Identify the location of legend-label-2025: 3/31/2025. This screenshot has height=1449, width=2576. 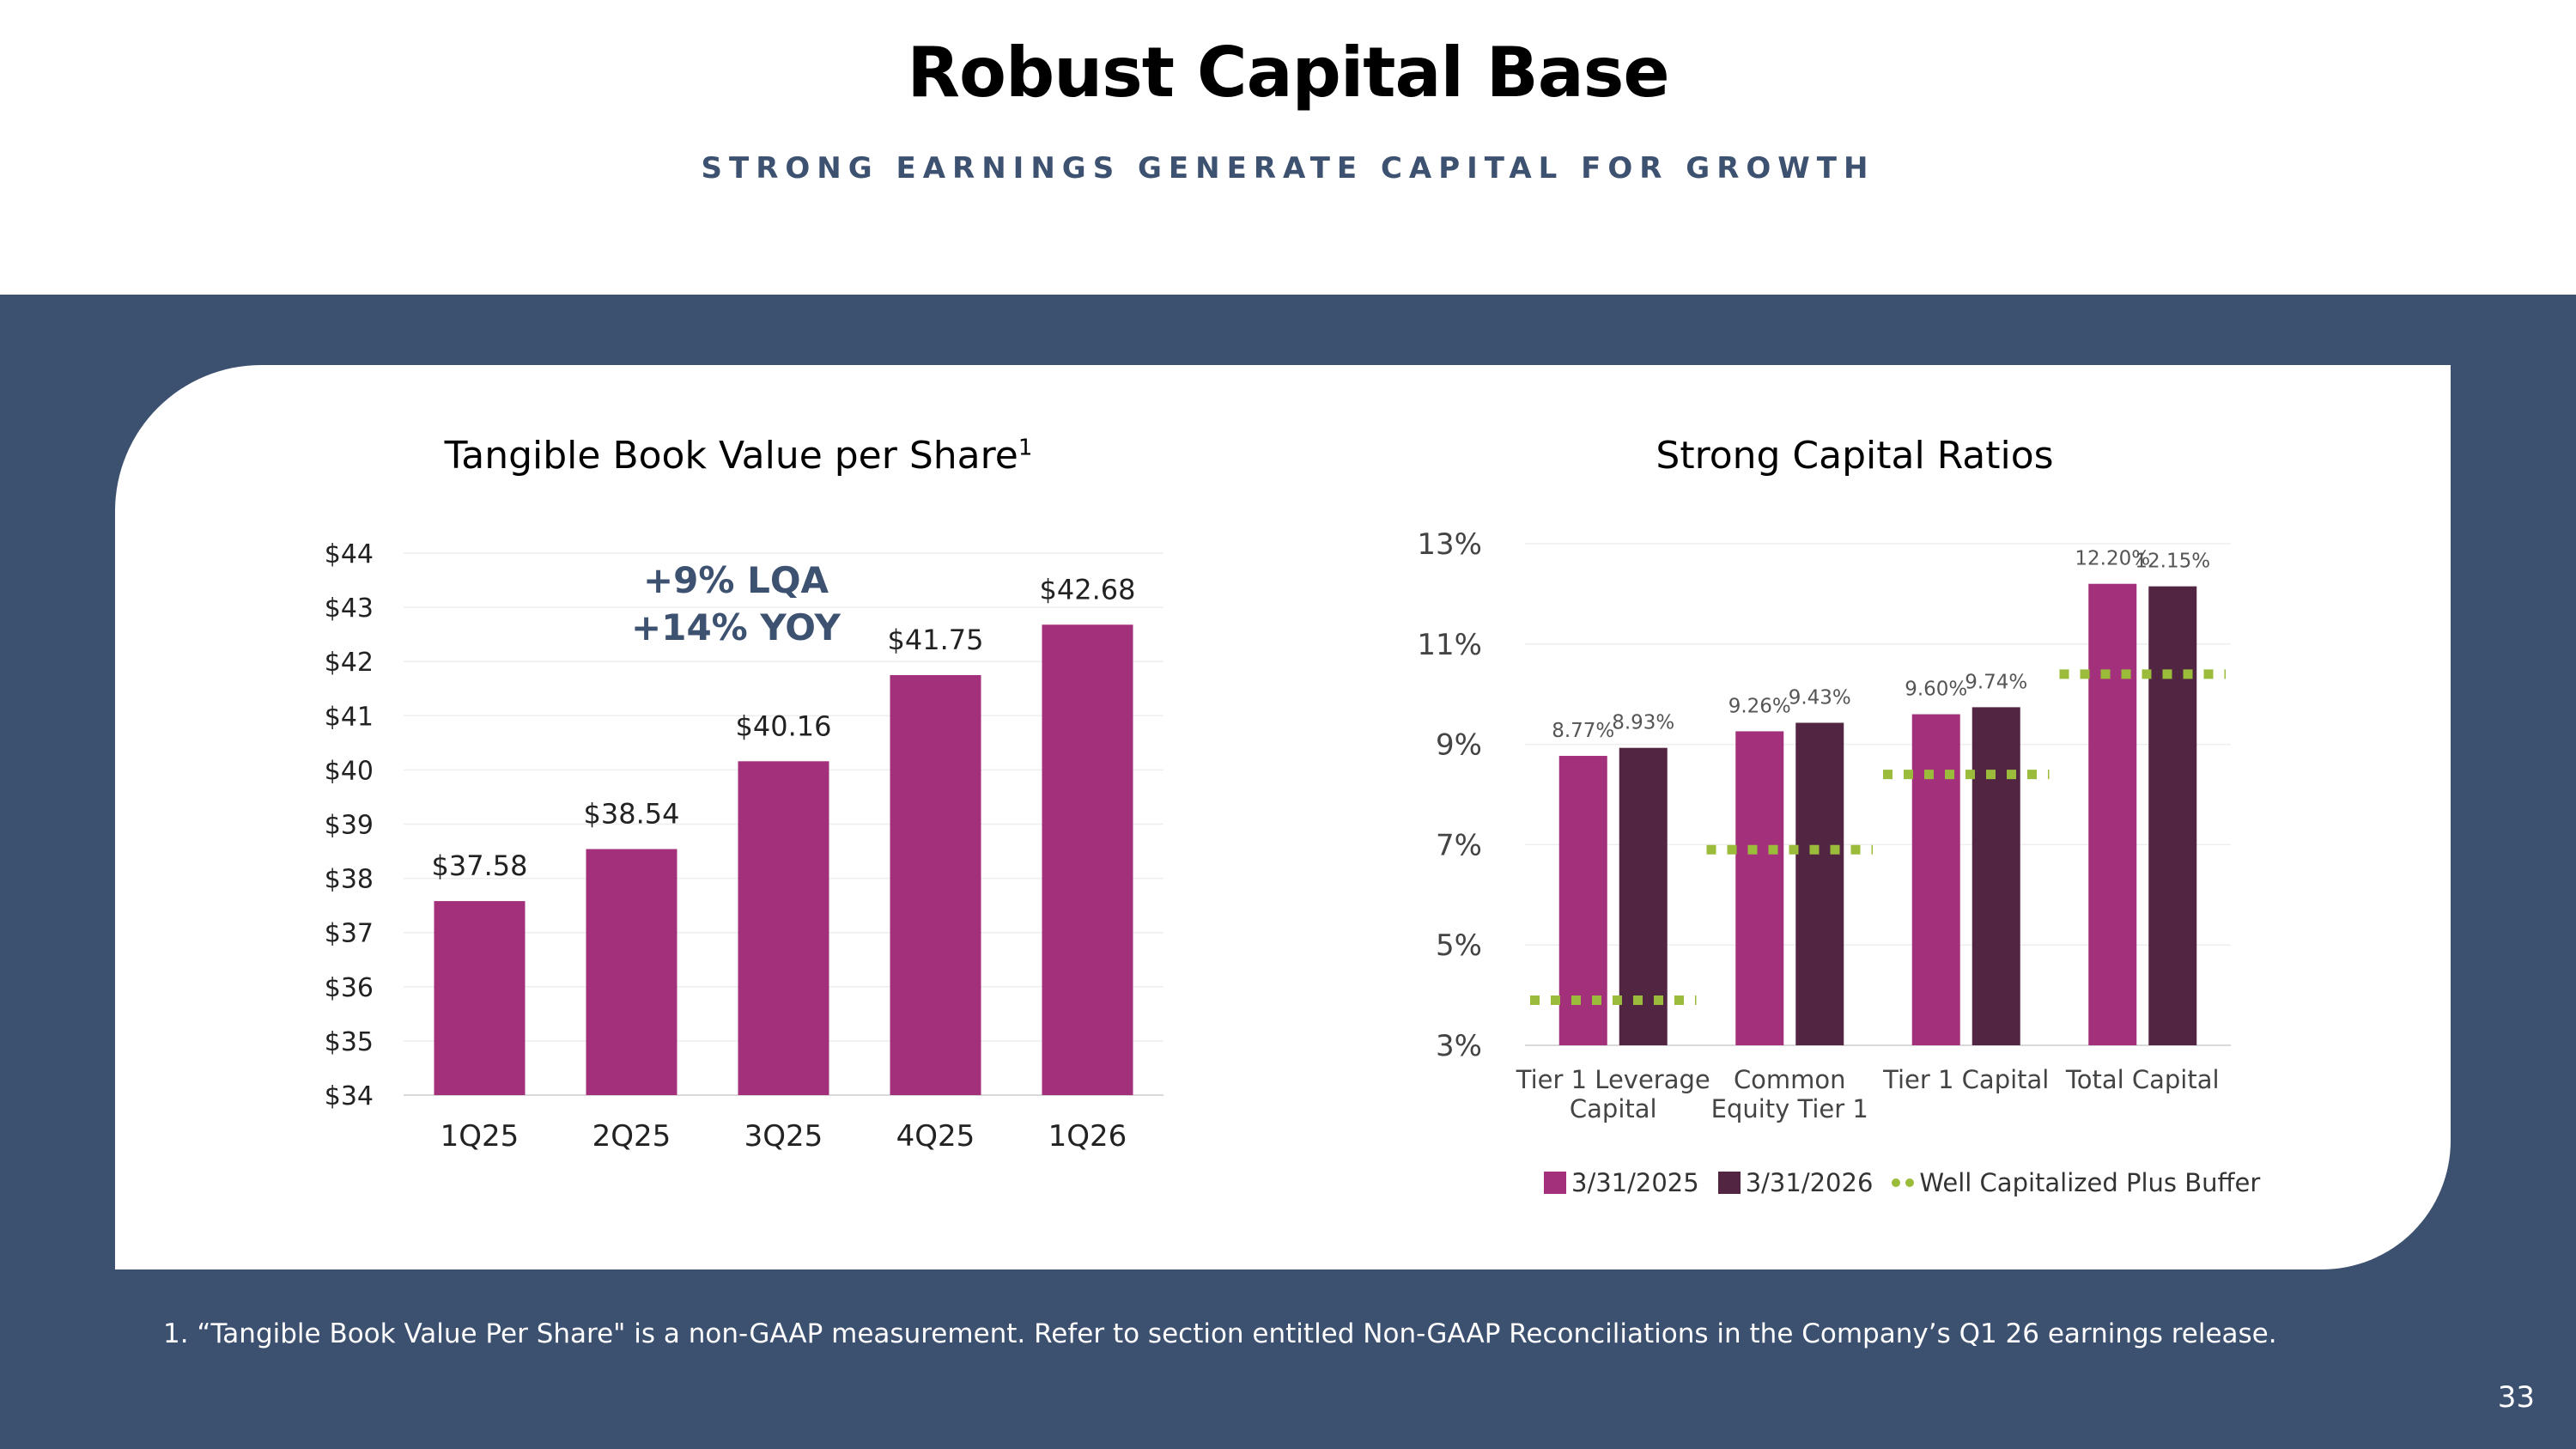
(1635, 1182).